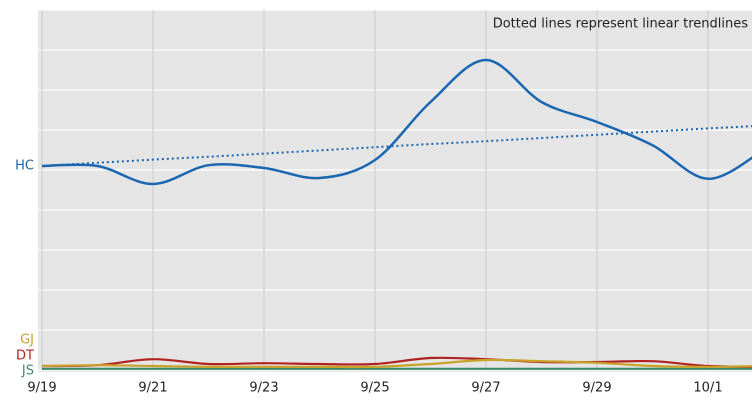 This screenshot has height=400, width=752. Describe the element at coordinates (621, 24) in the screenshot. I see `annotation: Dotted lines represent linear trendlines` at that location.